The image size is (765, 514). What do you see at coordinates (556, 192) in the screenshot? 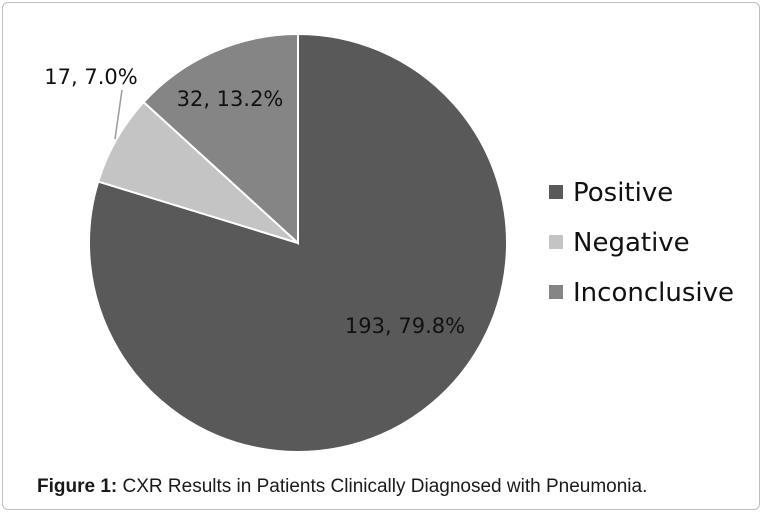
I see `legend-swatch-positive` at bounding box center [556, 192].